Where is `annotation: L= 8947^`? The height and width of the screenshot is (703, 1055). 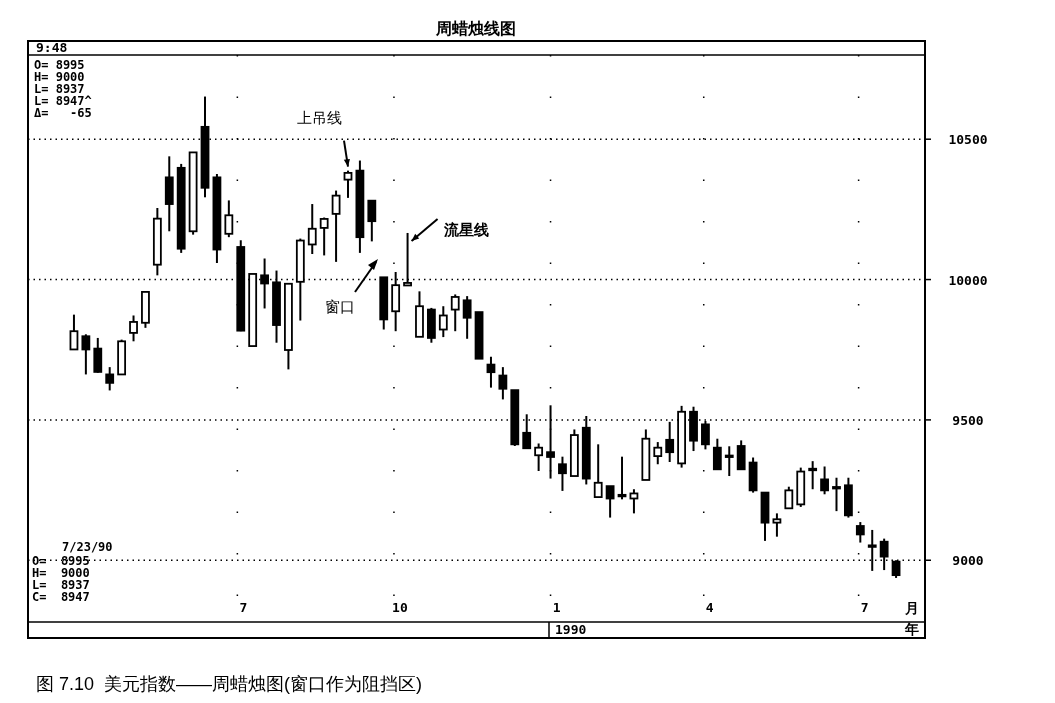
annotation: L= 8947^ is located at coordinates (63, 101).